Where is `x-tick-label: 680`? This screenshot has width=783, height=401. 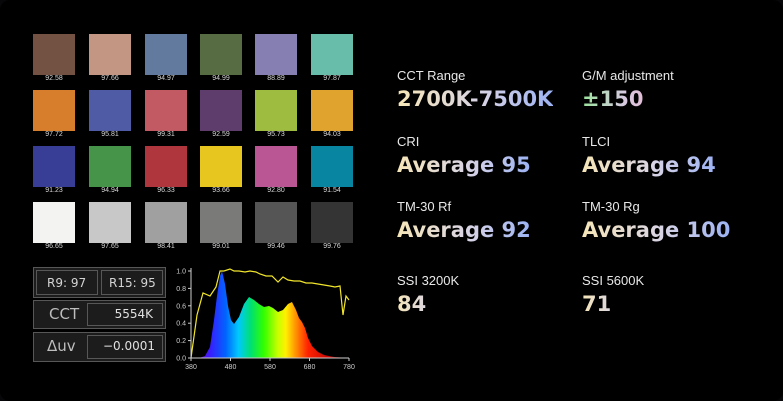
x-tick-label: 680 is located at coordinates (310, 367).